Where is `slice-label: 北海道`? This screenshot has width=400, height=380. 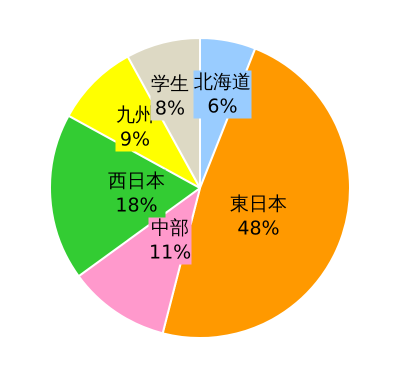 slice-label: 北海道 is located at coordinates (222, 82).